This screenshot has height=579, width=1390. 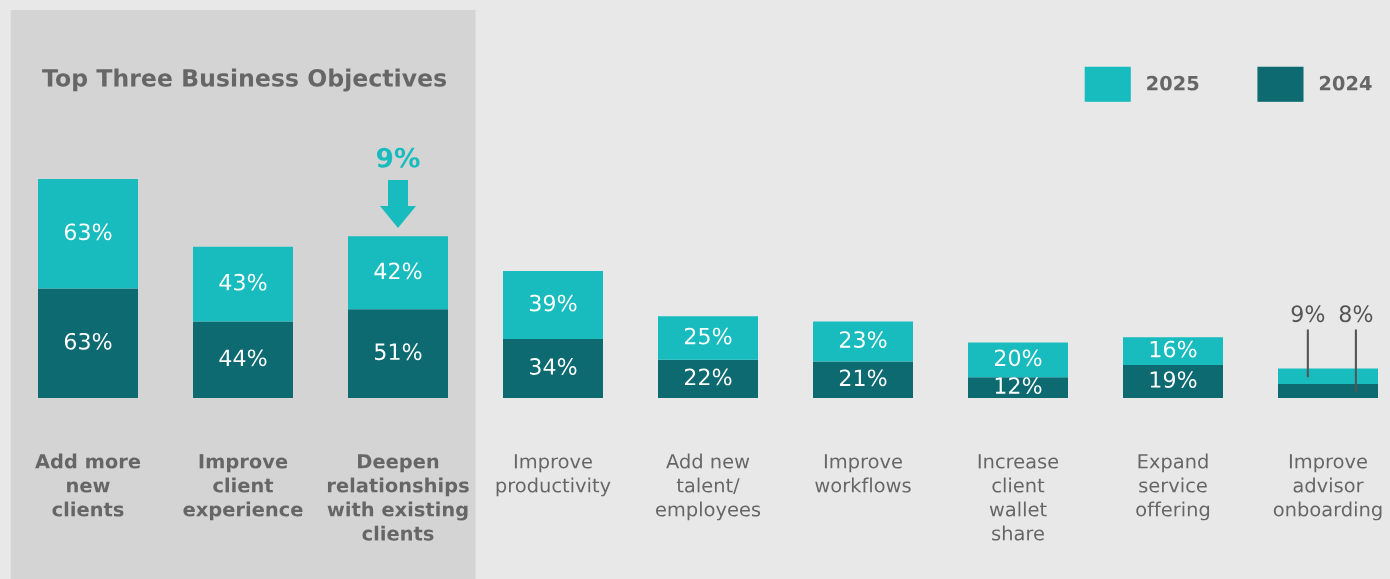 What do you see at coordinates (1173, 487) in the screenshot?
I see `x-tick-label: Expand service offering` at bounding box center [1173, 487].